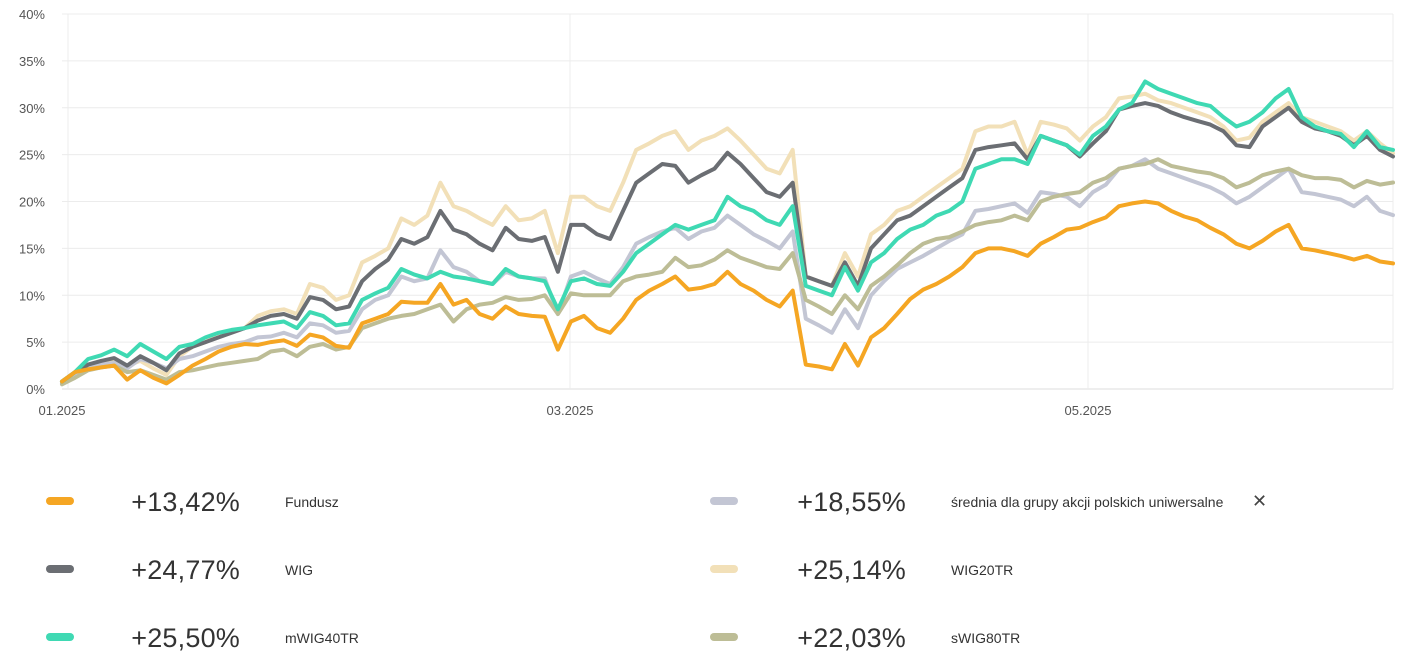 This screenshot has width=1414, height=662. I want to click on y-tick-label: 35%, so click(32, 61).